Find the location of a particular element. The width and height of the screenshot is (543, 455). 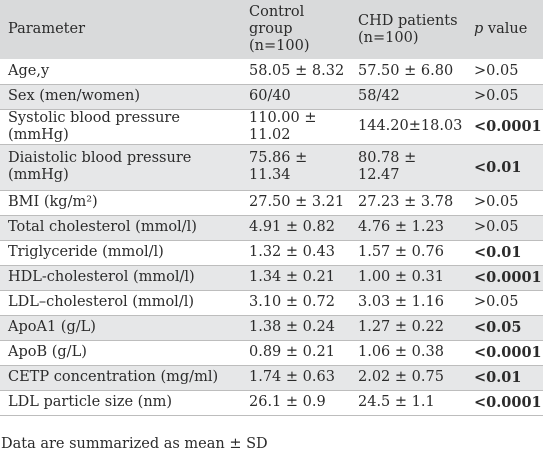

cell-parameter: Systolic blood pressure (mmHg) is located at coordinates (122, 126).